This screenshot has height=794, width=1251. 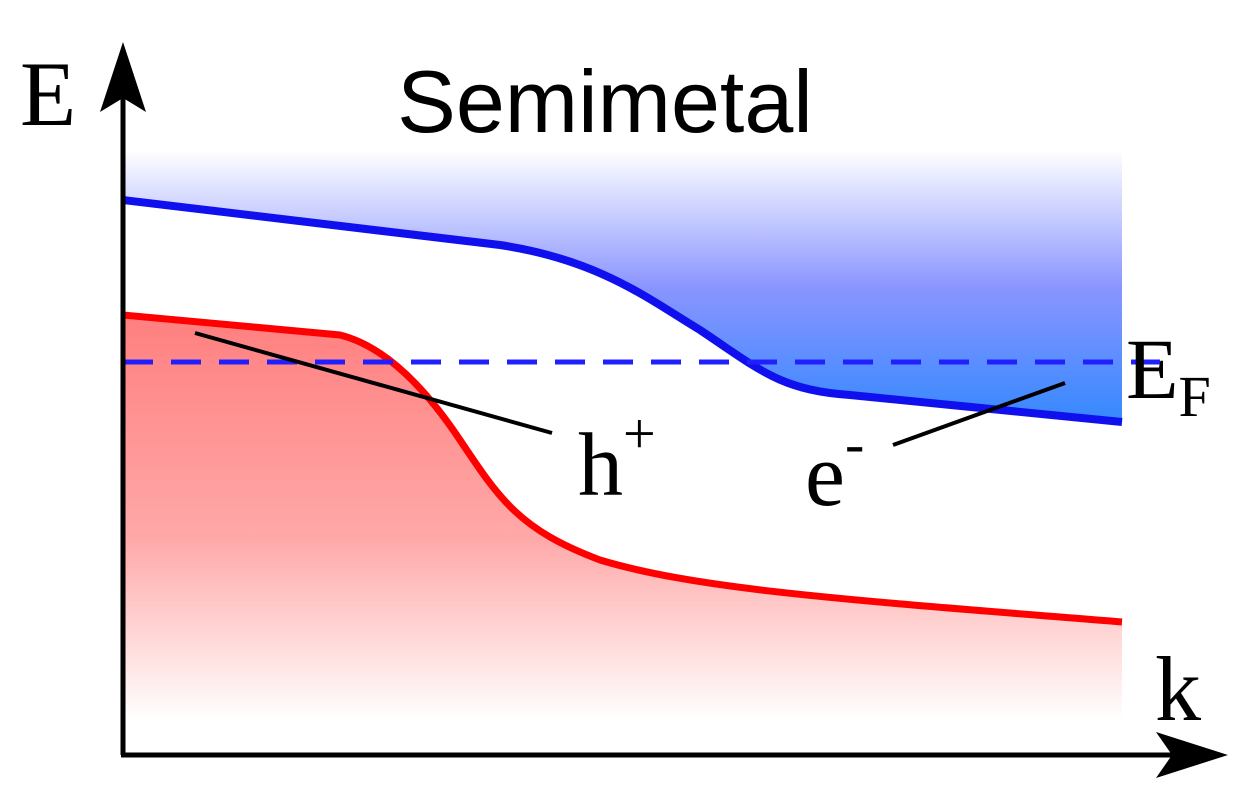 I want to click on y-axis-label: E, so click(x=48, y=94).